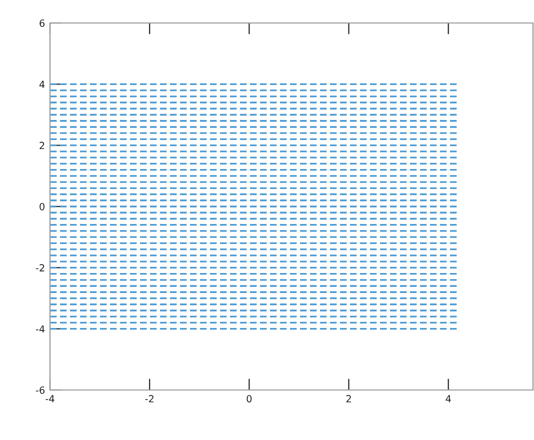 This screenshot has height=440, width=534. What do you see at coordinates (40, 329) in the screenshot?
I see `y-tick-label: -4` at bounding box center [40, 329].